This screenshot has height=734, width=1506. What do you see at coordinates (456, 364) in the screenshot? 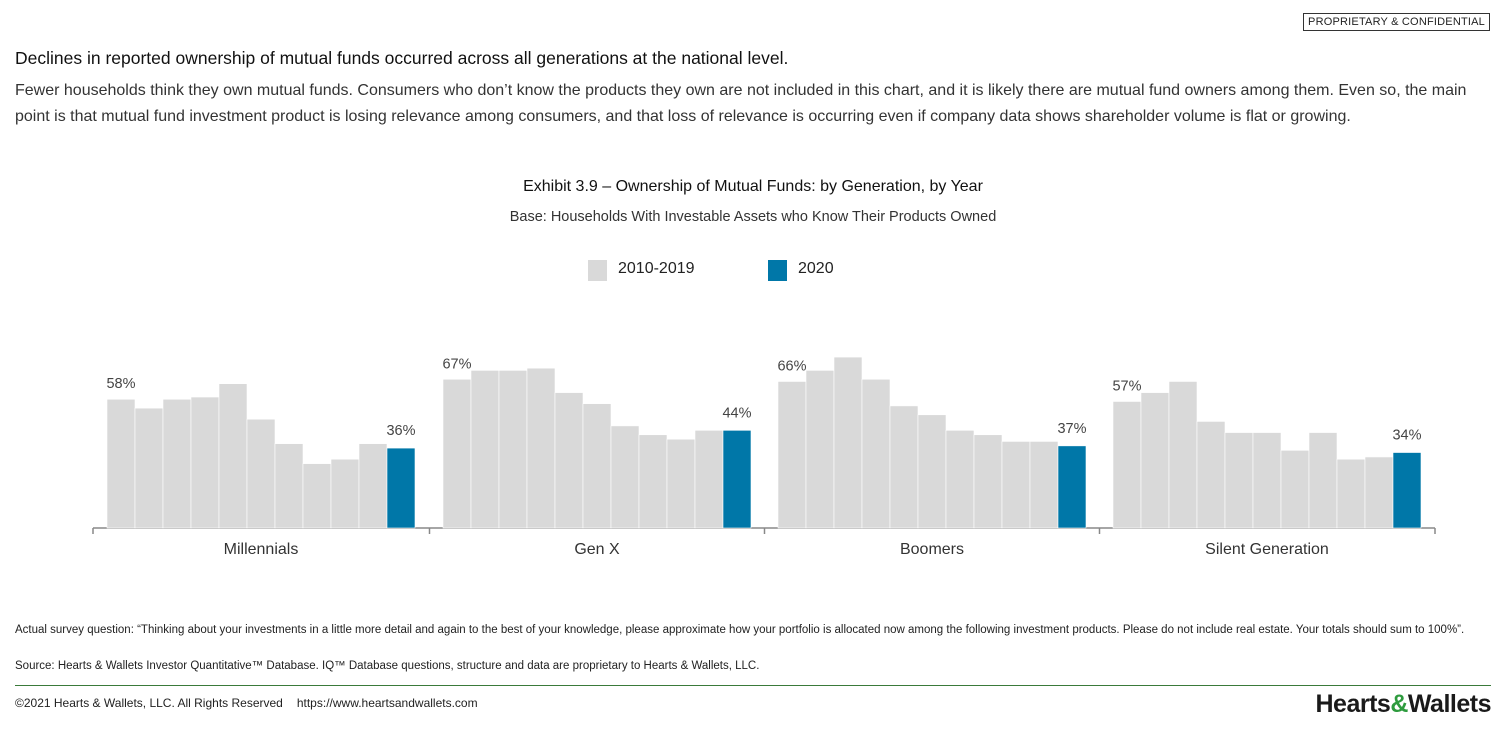
I see `data-label-first-1: 67%` at bounding box center [456, 364].